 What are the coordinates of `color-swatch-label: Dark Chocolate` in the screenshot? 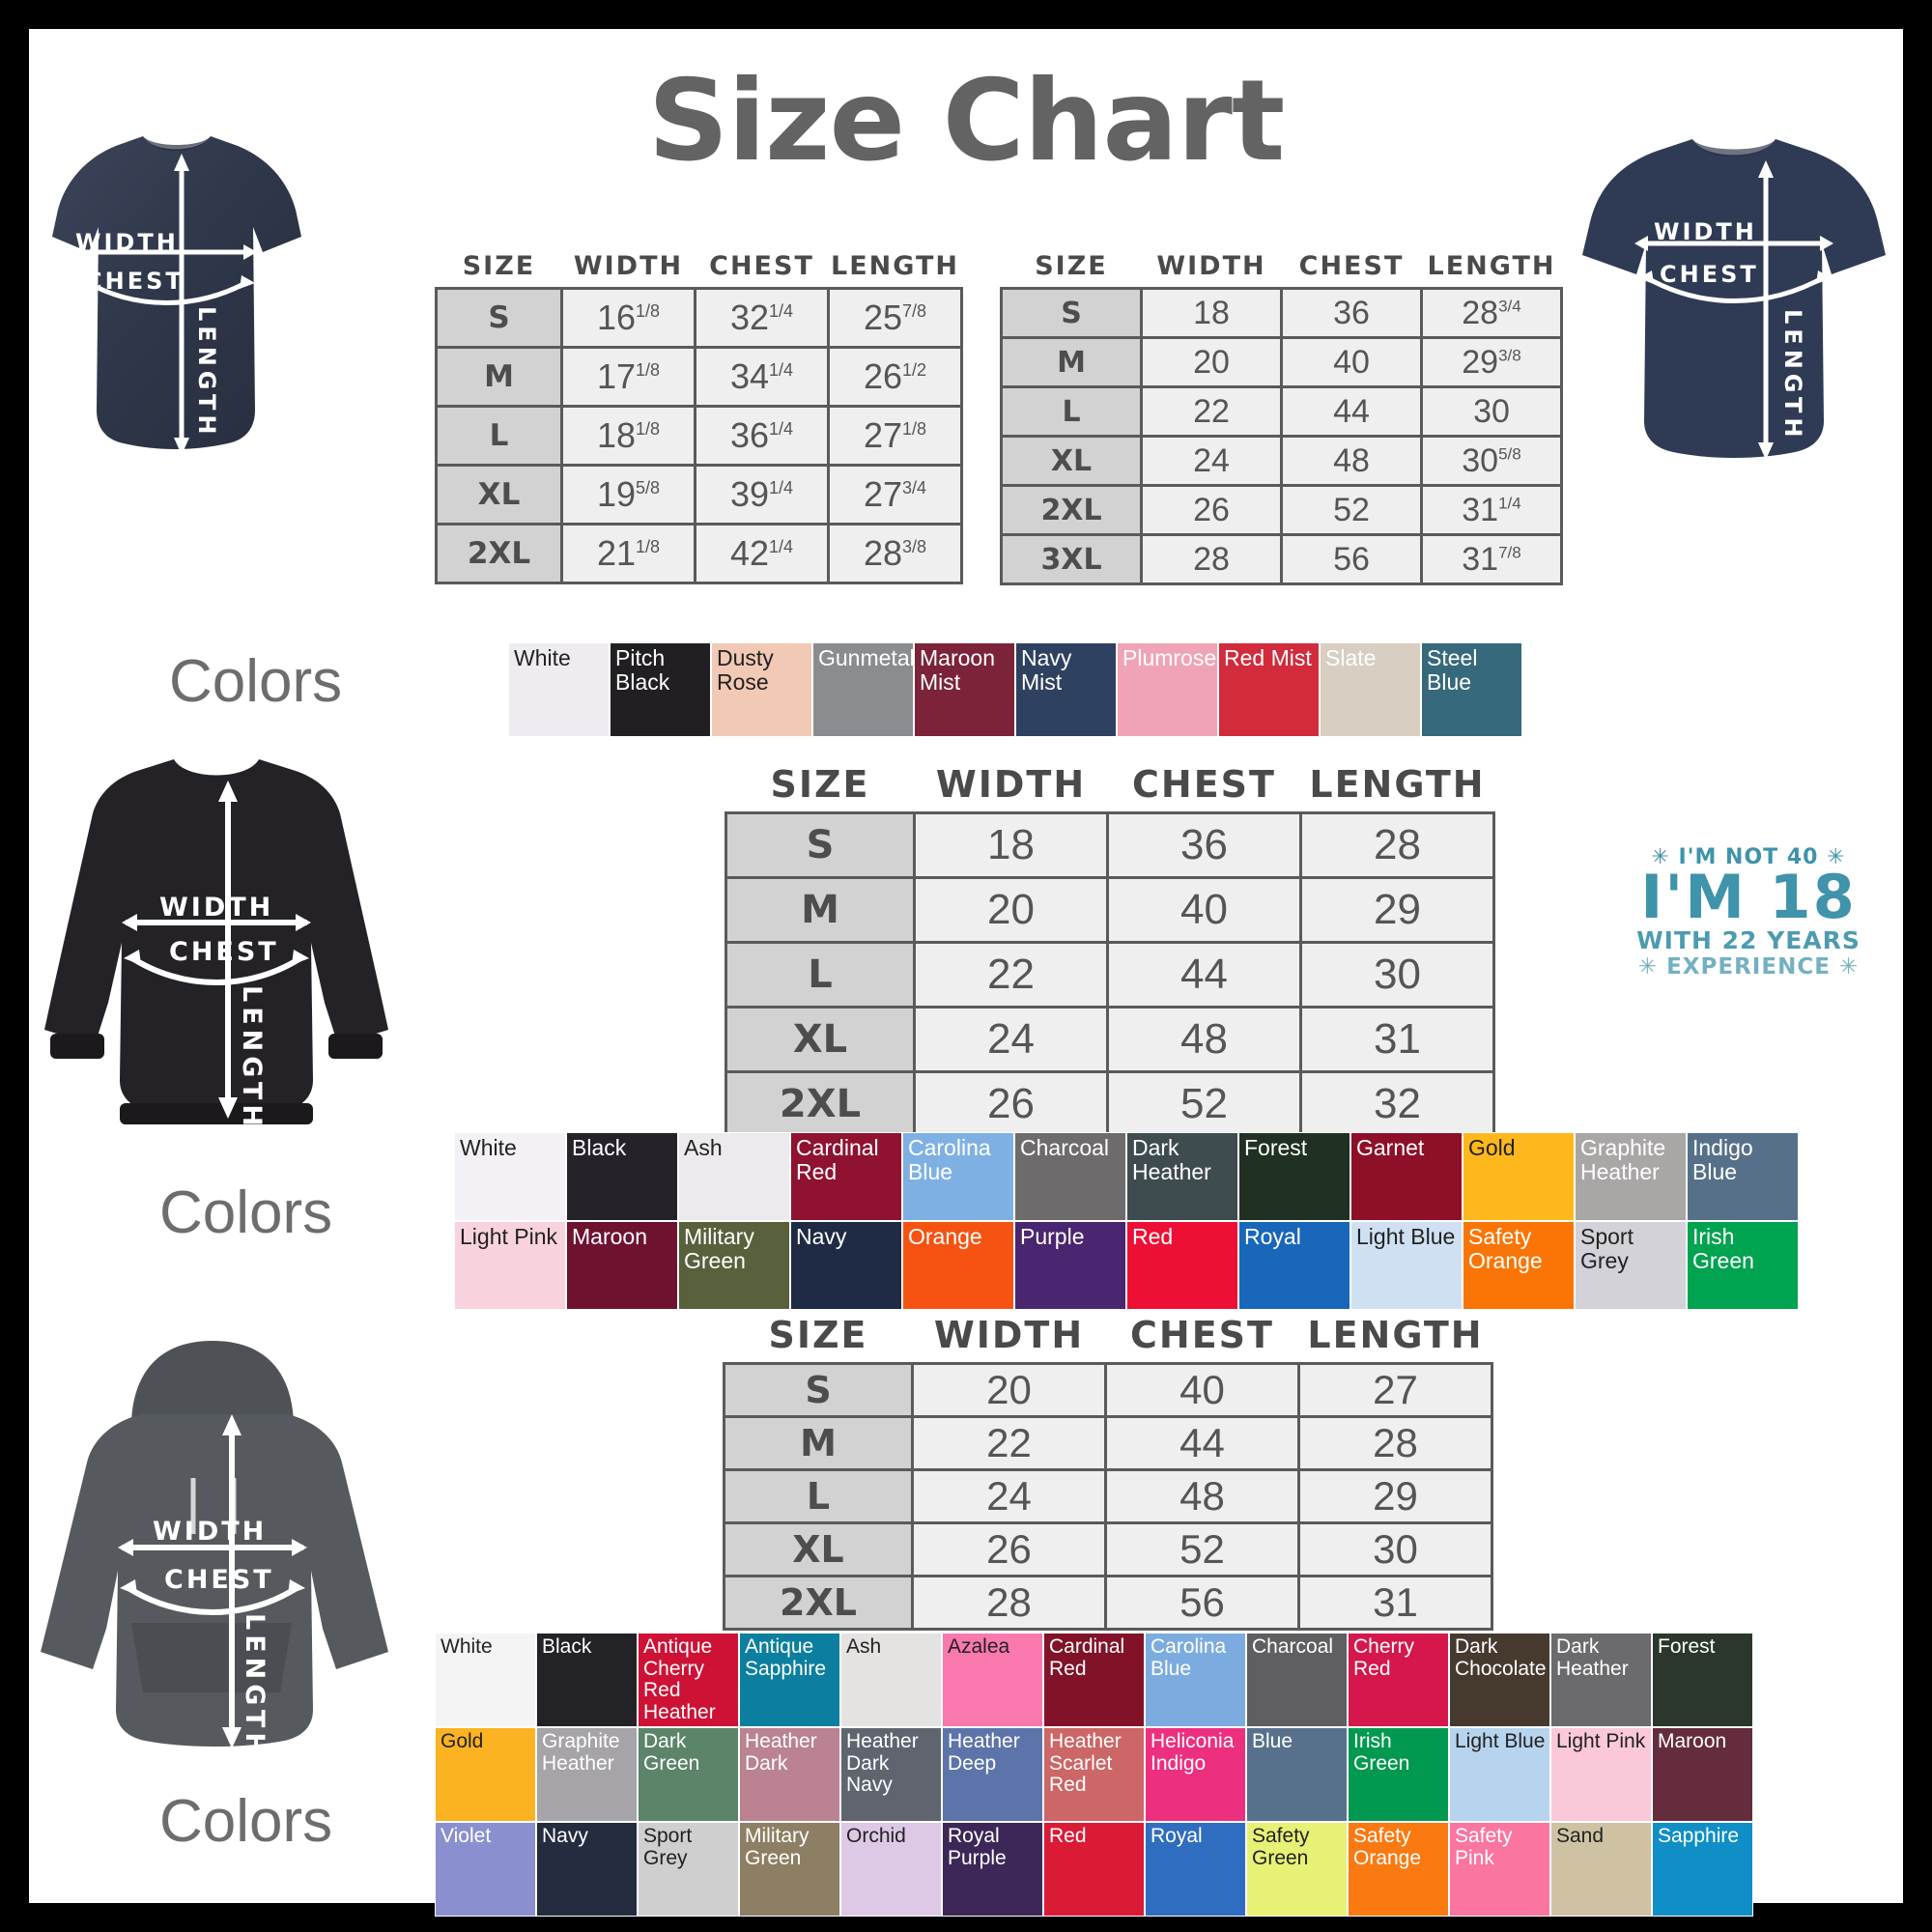 It's located at (1501, 1657).